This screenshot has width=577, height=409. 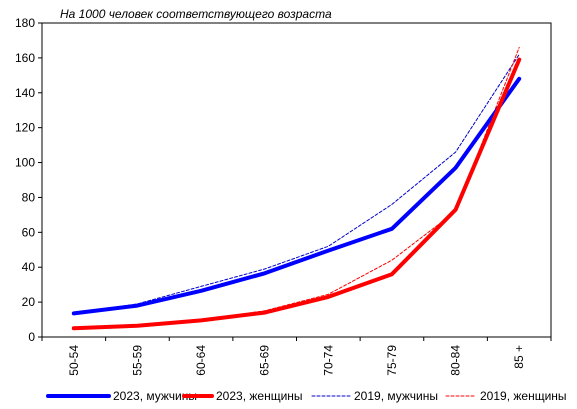 What do you see at coordinates (519, 357) in the screenshot?
I see `x-tick-label: 85 +` at bounding box center [519, 357].